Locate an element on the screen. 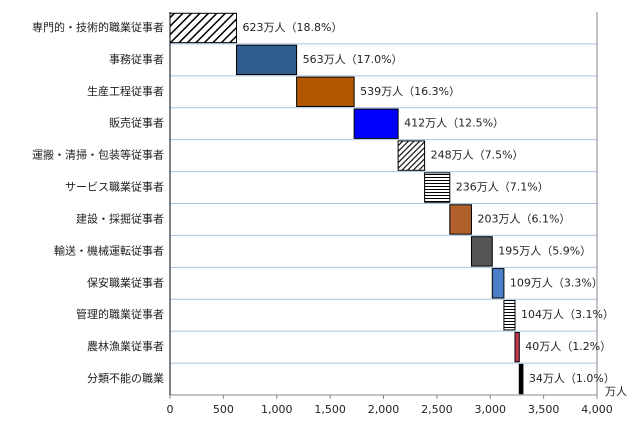 Image resolution: width=630 pixels, height=431 pixels. y-tick-label: 輸送・機械運転従事者 is located at coordinates (109, 250).